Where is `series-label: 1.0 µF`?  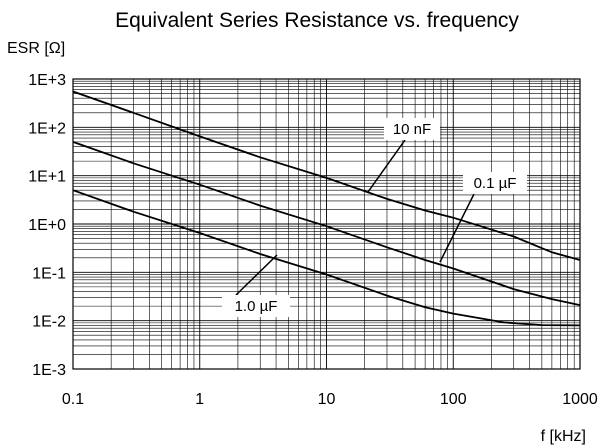 series-label: 1.0 µF is located at coordinates (256, 306).